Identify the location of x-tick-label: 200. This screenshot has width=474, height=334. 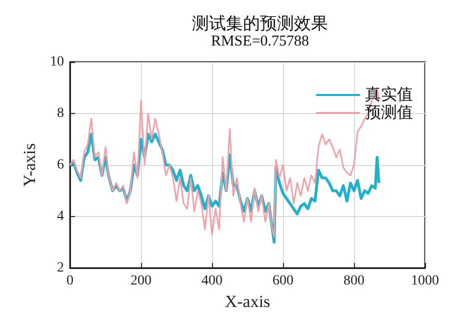
(141, 281).